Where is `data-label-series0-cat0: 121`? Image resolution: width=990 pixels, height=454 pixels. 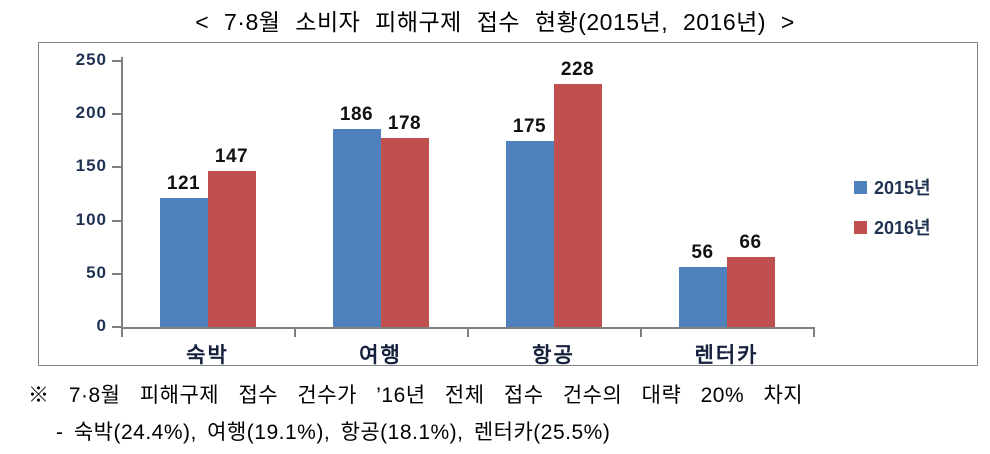
data-label-series0-cat0: 121 is located at coordinates (183, 183).